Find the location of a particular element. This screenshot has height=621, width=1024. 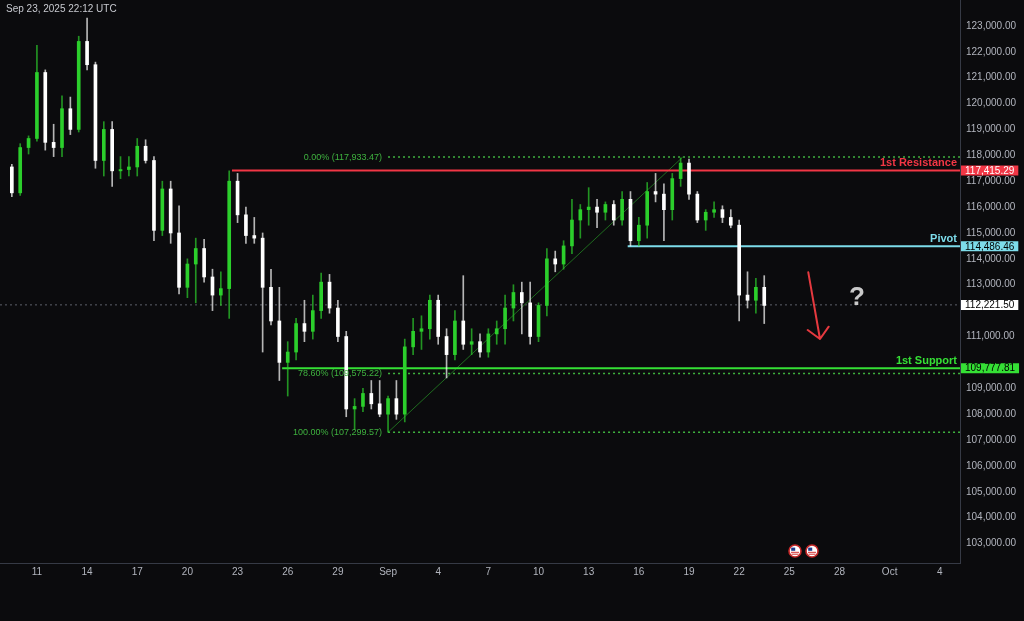

y-tick-label: 107,000.00 is located at coordinates (991, 439).